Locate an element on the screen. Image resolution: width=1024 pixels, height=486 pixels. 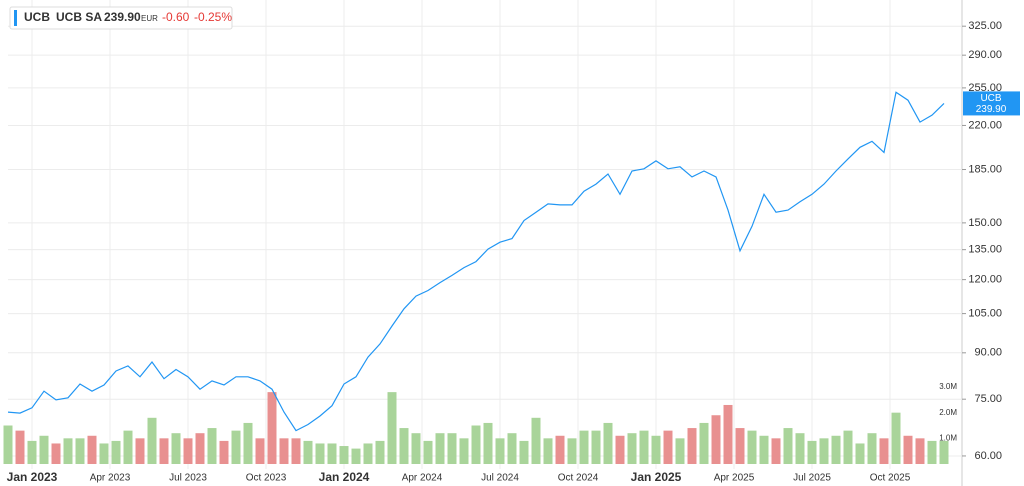
x-tick-label: Jul 2025 is located at coordinates (812, 478).